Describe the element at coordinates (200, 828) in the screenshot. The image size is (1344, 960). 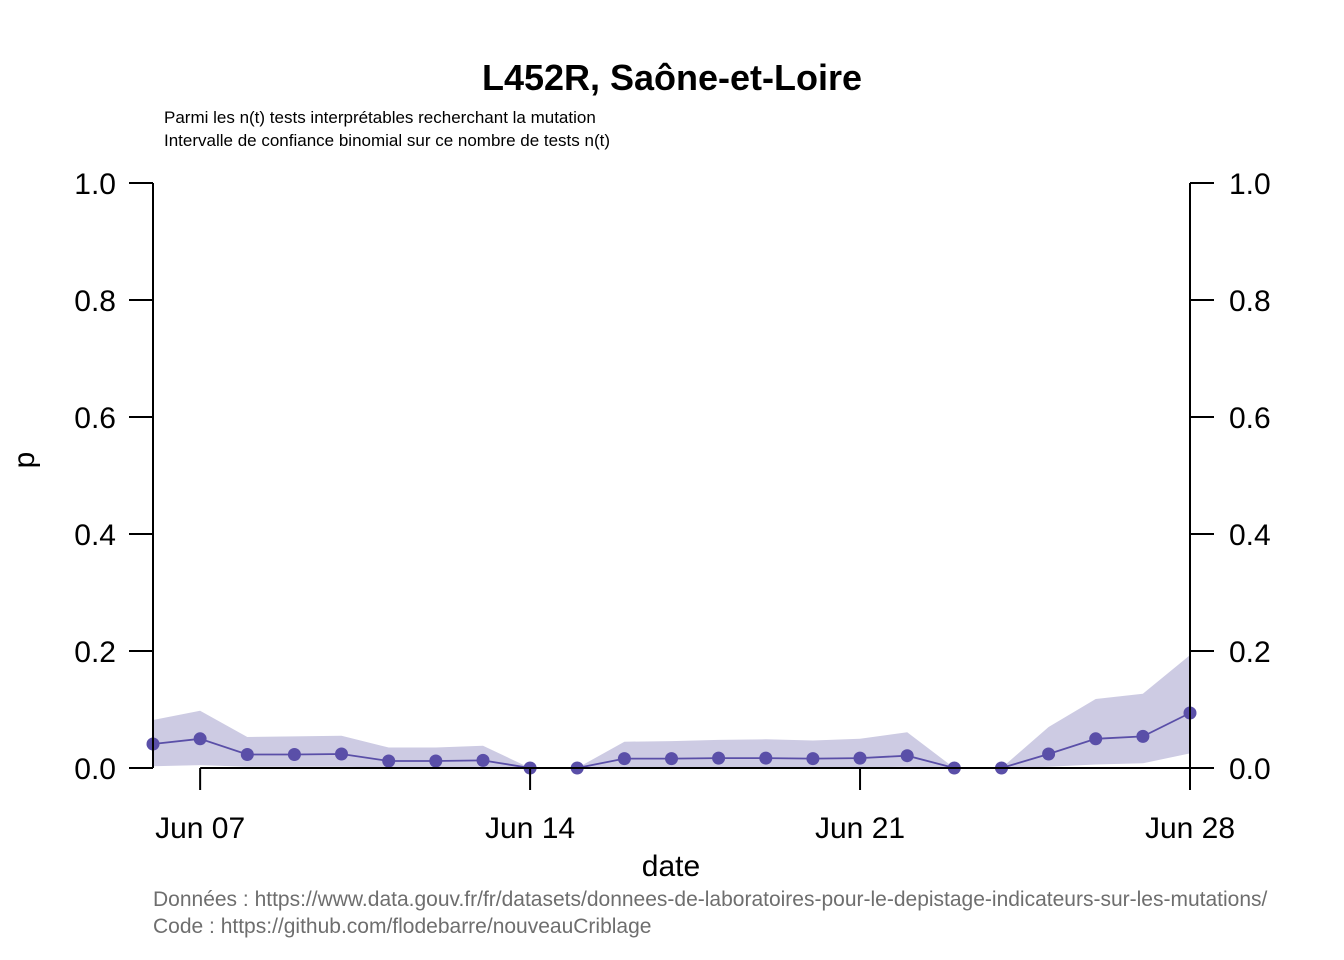
I see `x-tick-label: Jun 07` at that location.